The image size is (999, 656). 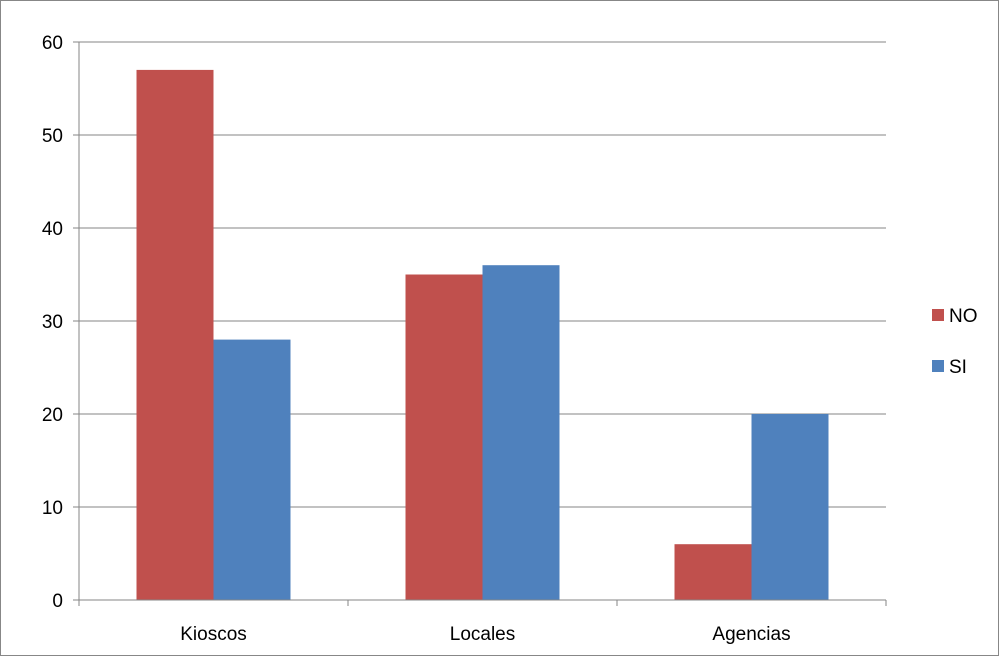 I want to click on legend-swatch-no, so click(x=938, y=315).